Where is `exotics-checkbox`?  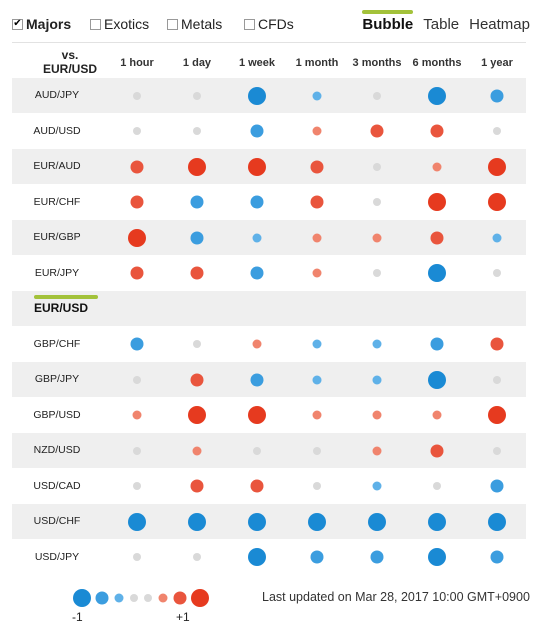
exotics-checkbox is located at coordinates (95, 24).